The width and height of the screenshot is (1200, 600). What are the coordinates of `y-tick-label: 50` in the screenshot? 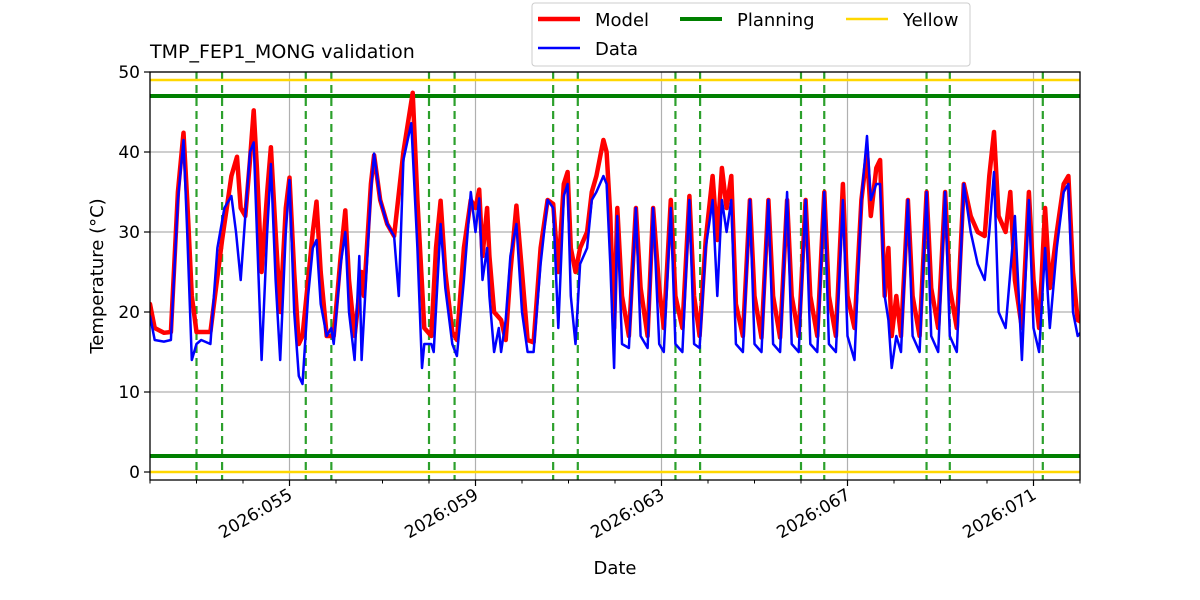 It's located at (129, 73).